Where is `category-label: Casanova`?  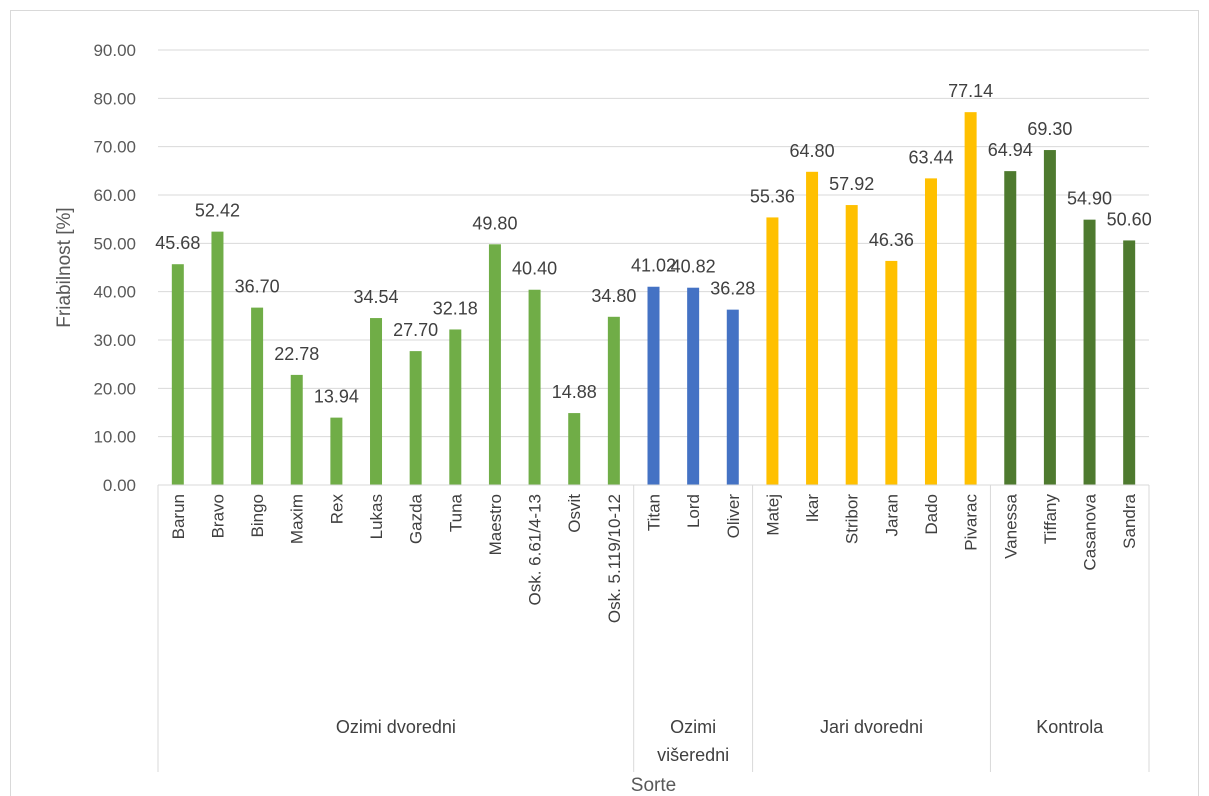
category-label: Casanova is located at coordinates (1090, 531).